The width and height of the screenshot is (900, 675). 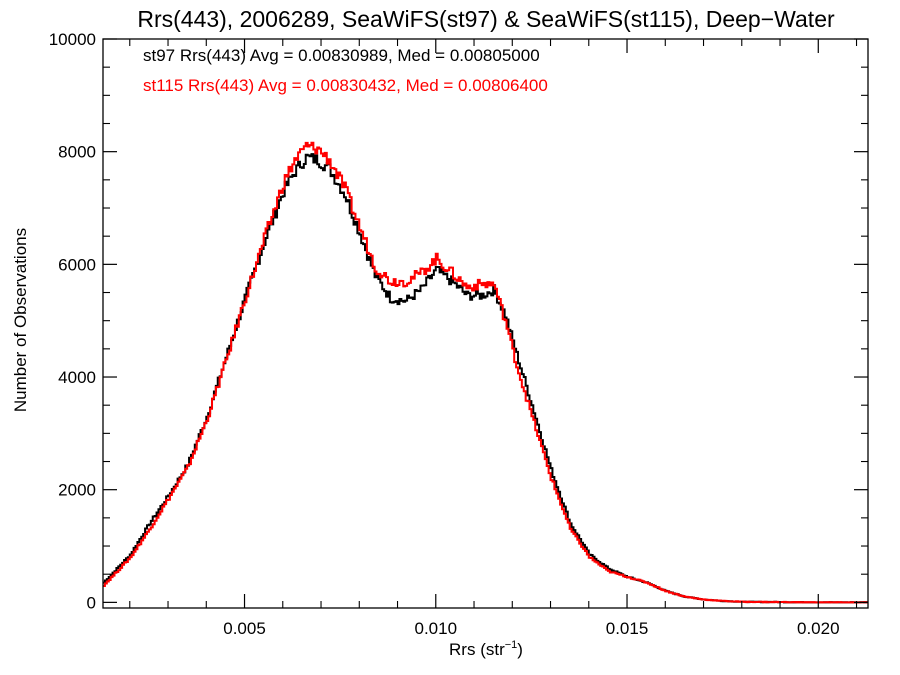 I want to click on y-tick-label: 8000, so click(x=77, y=152).